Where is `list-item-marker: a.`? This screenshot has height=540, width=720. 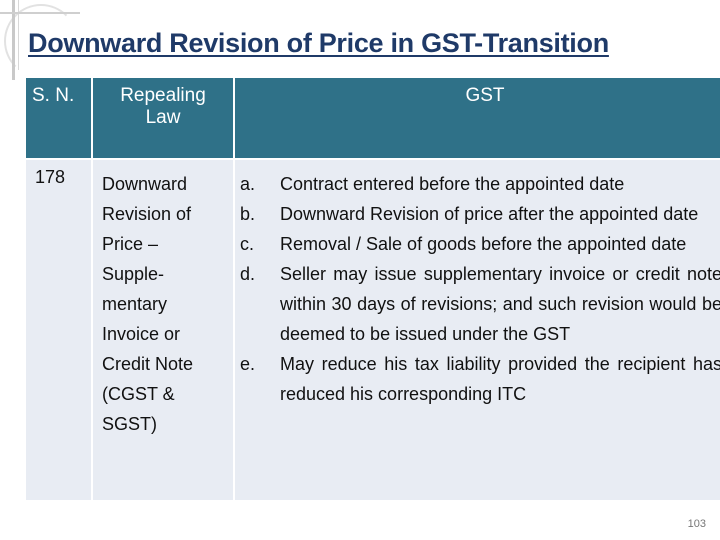 list-item-marker: a. is located at coordinates (248, 184).